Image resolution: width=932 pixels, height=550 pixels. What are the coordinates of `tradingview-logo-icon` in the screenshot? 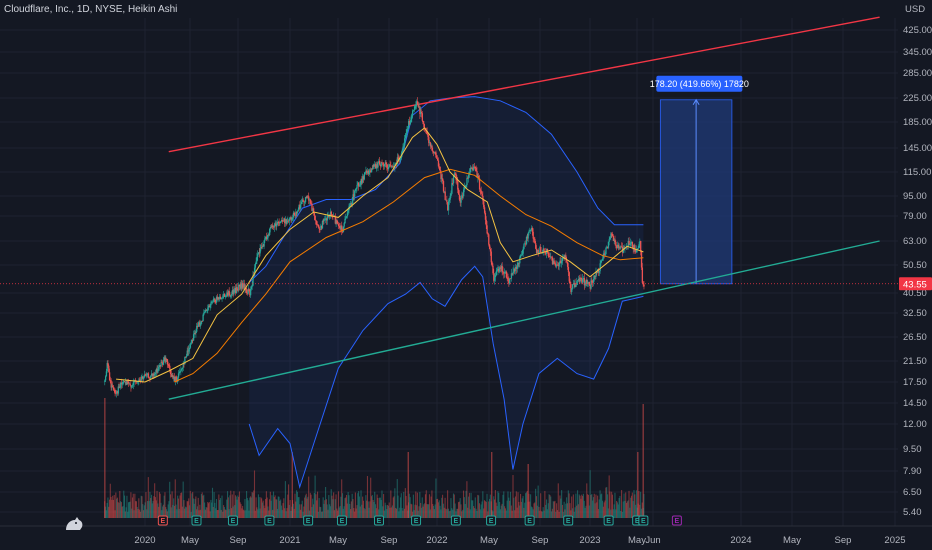 It's located at (74, 523).